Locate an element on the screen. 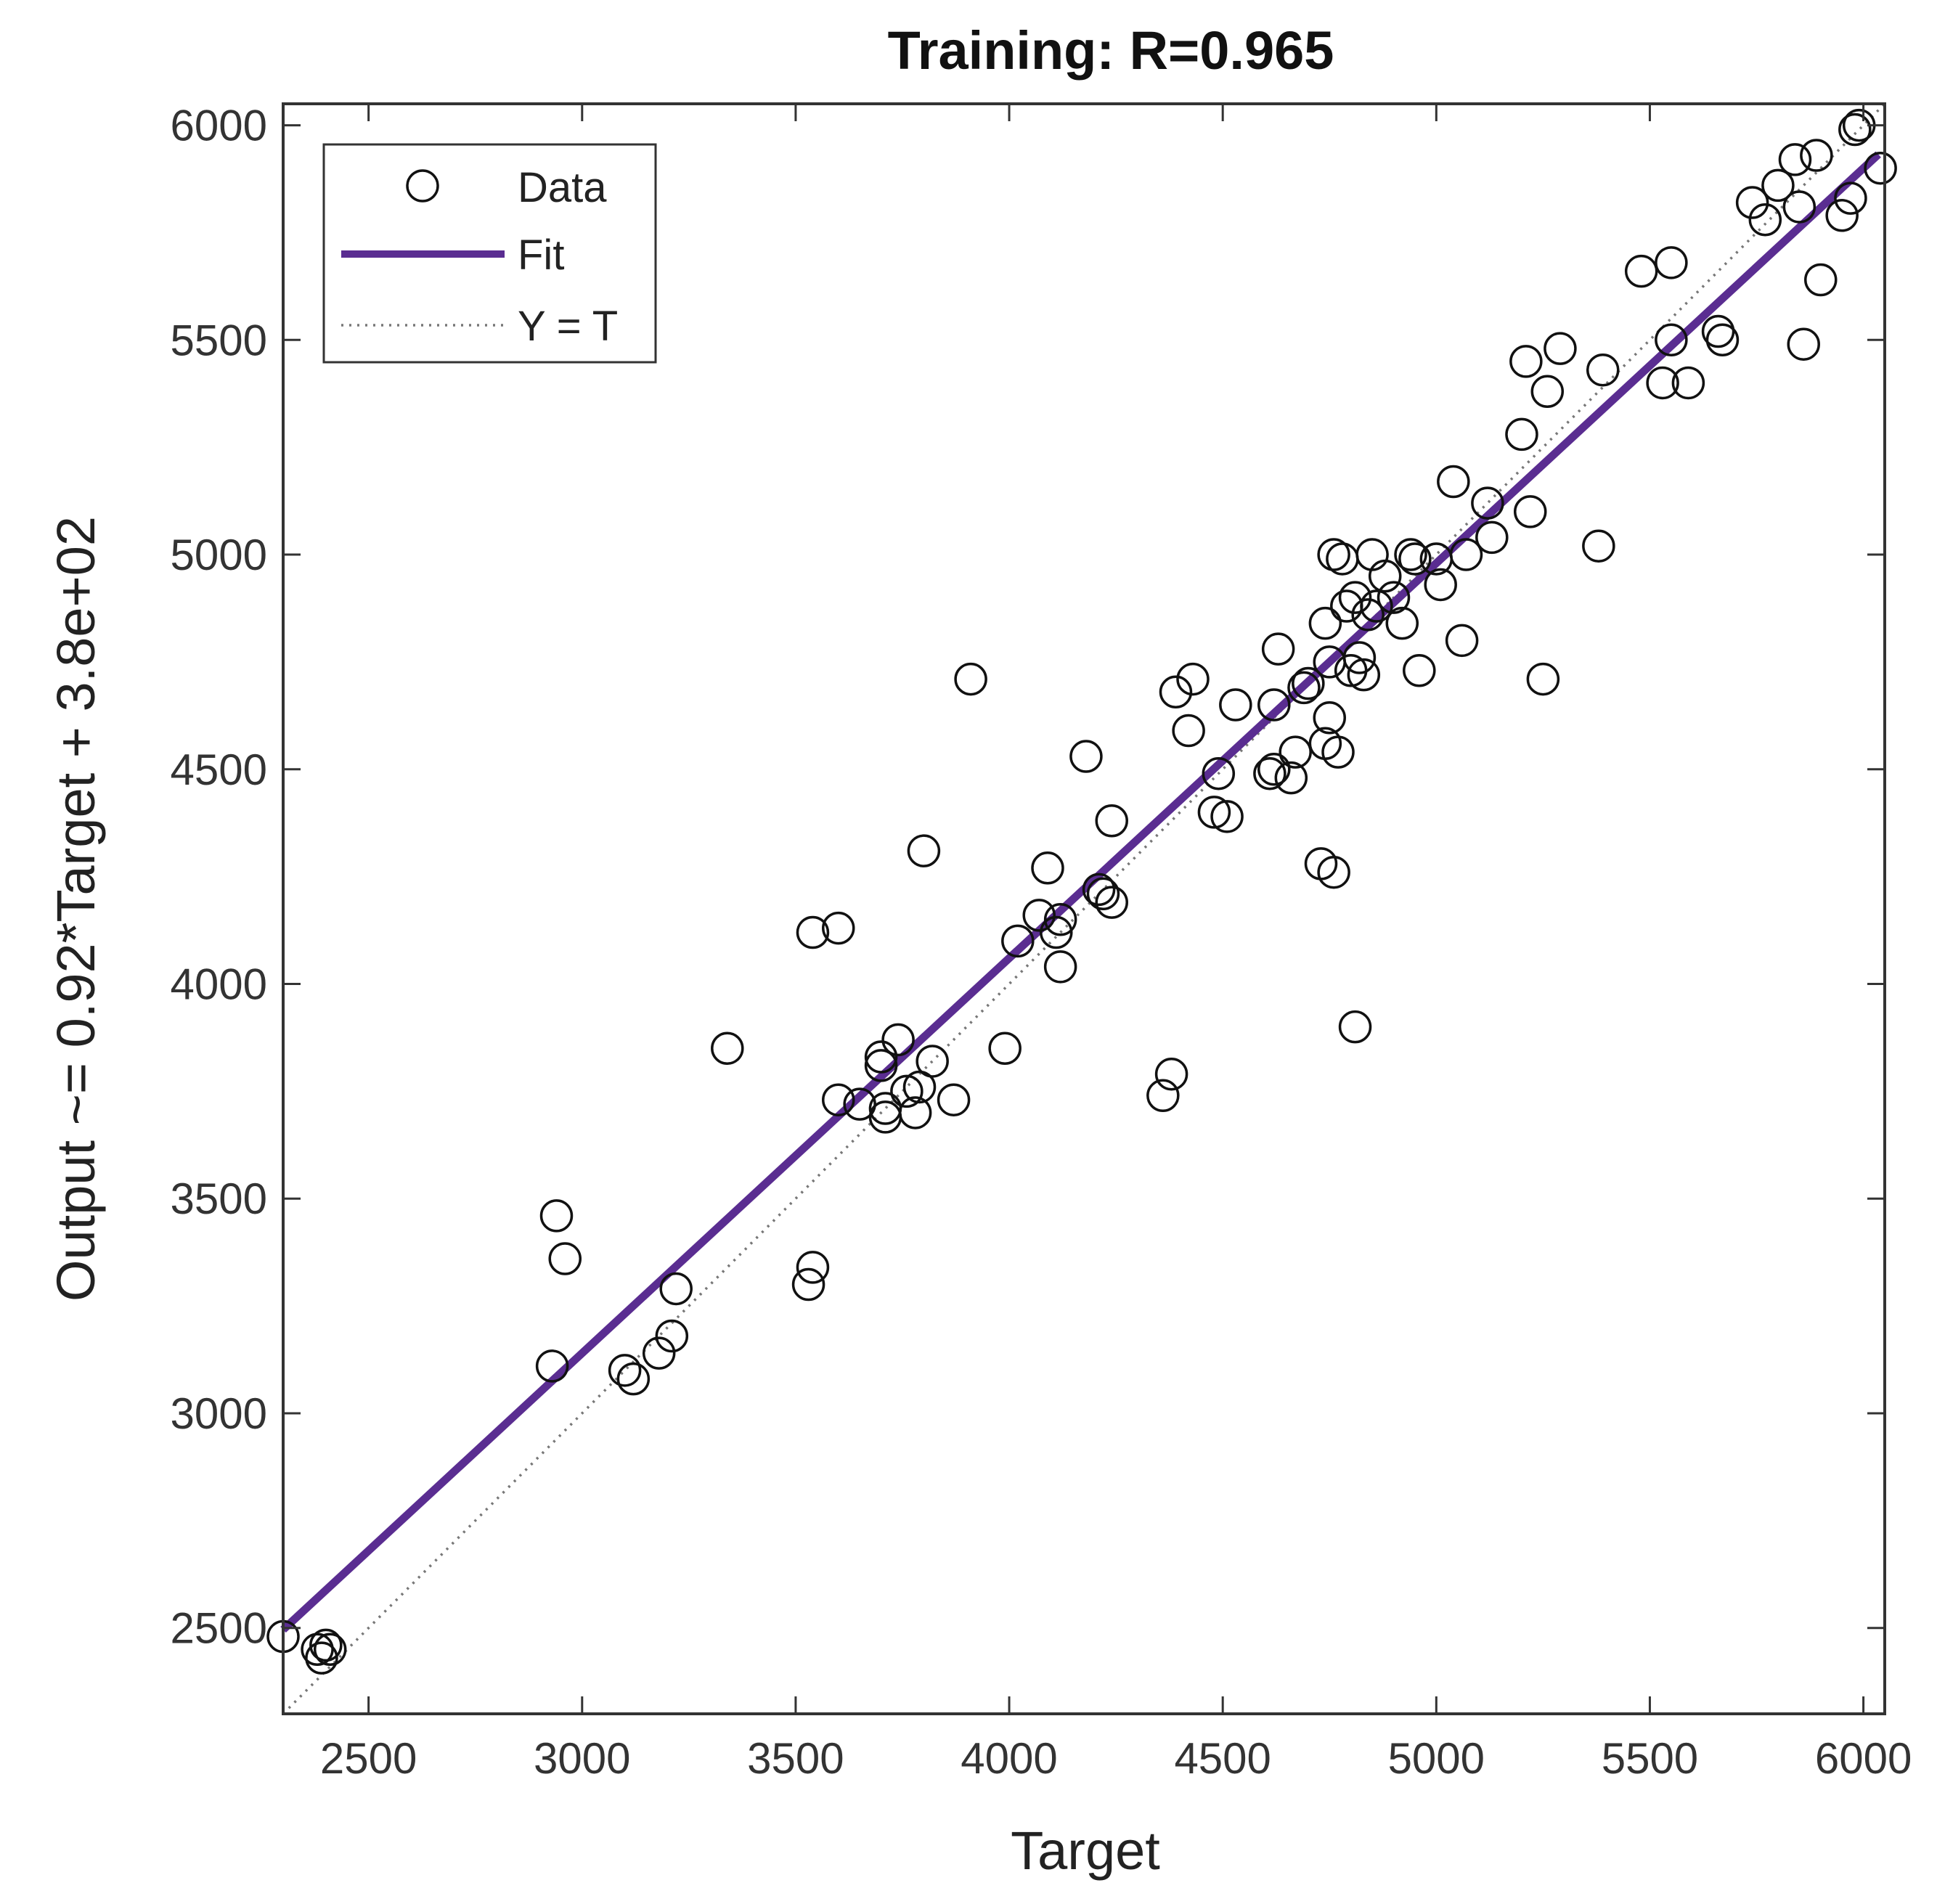 The image size is (1945, 1904). x-tick-label: 6000 is located at coordinates (1863, 1759).